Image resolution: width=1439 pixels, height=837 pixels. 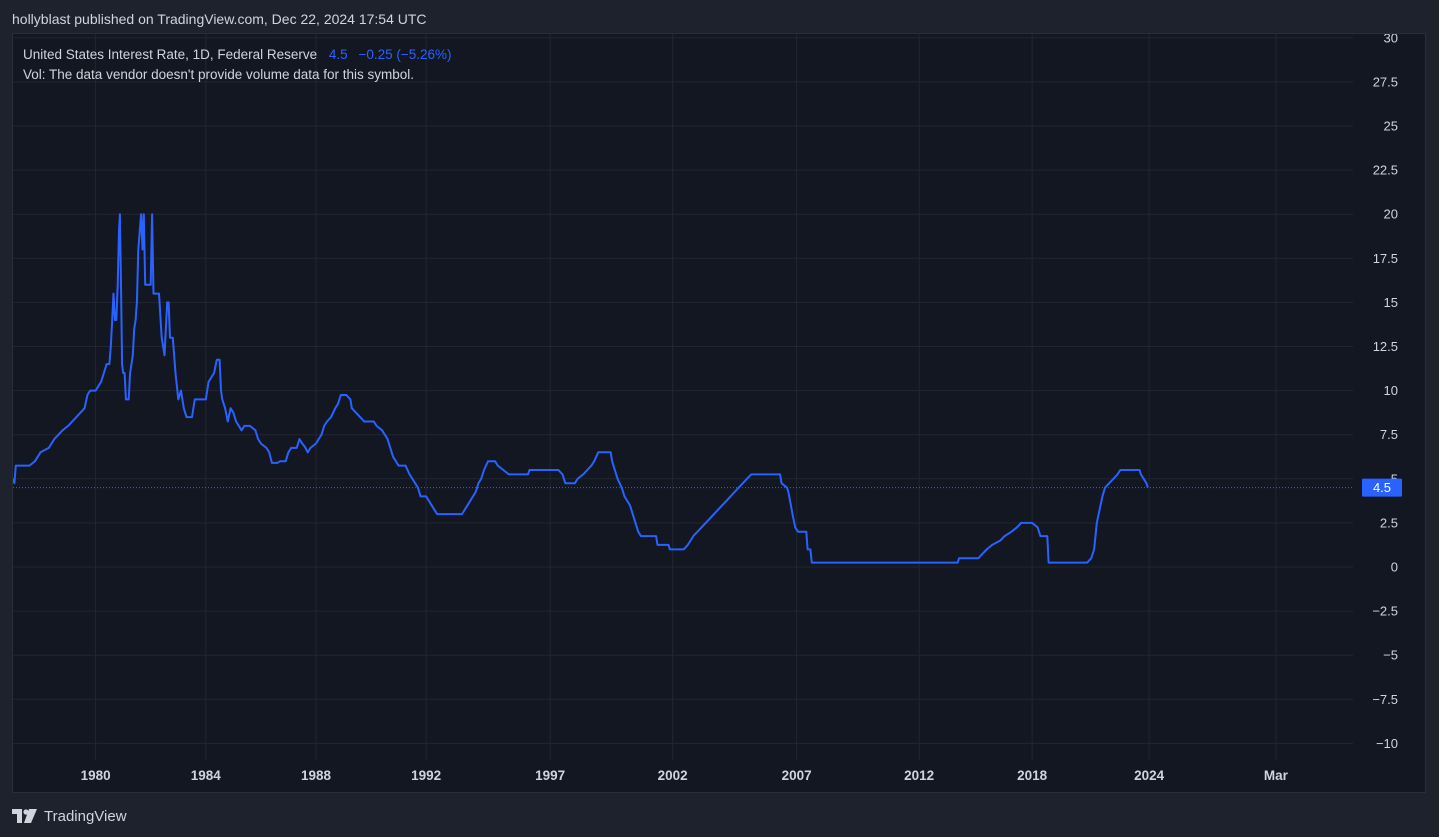 What do you see at coordinates (206, 775) in the screenshot?
I see `x-tick-label: 1984` at bounding box center [206, 775].